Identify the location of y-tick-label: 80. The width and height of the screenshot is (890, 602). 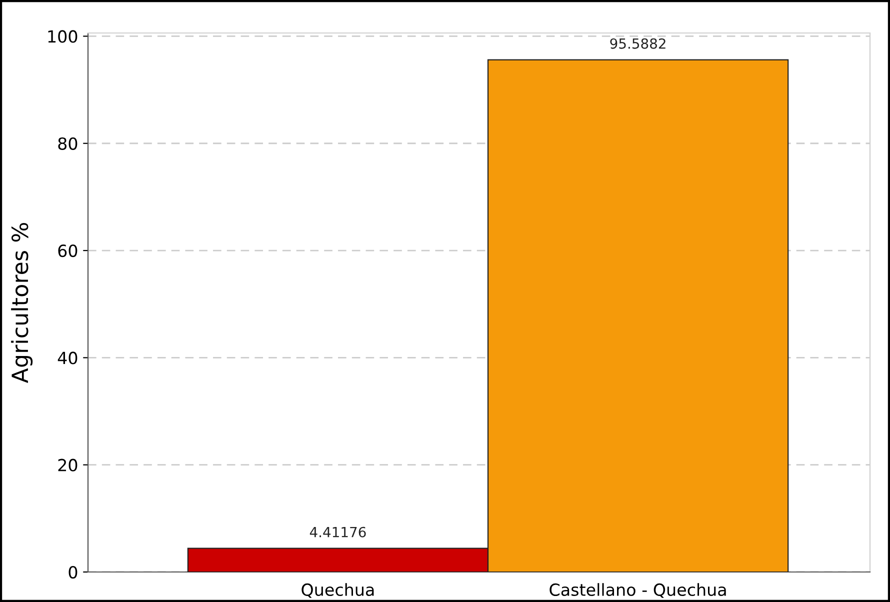
(68, 143).